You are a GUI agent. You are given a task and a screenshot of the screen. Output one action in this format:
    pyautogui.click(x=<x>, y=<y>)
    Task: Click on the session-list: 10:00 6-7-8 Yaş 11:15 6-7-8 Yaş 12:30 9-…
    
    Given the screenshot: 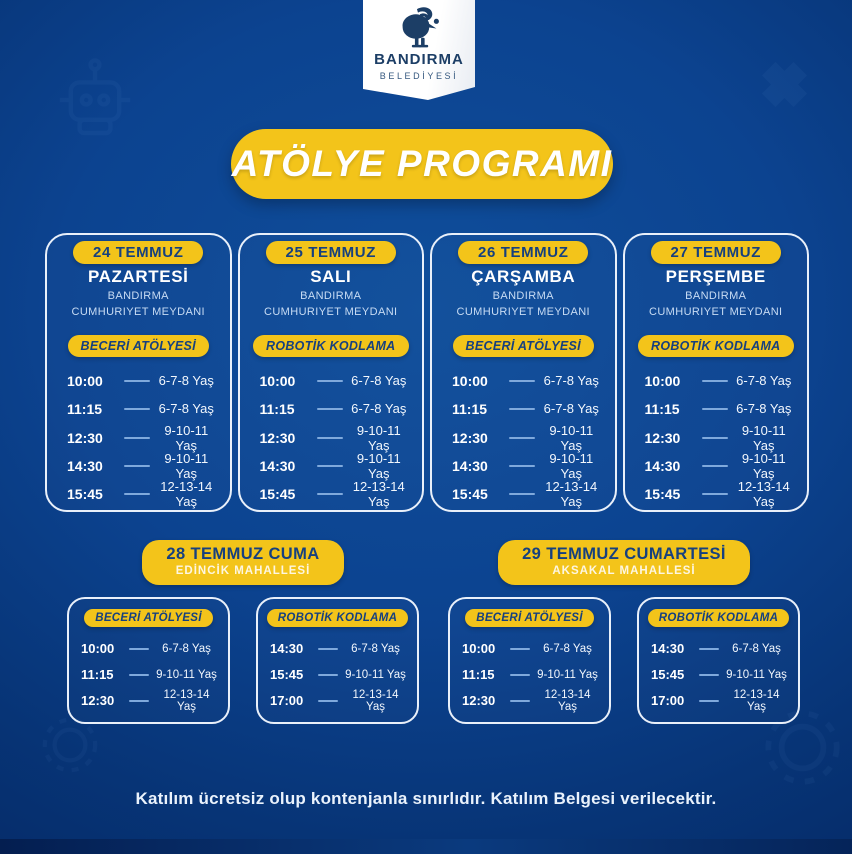 What is the action you would take?
    pyautogui.click(x=716, y=438)
    